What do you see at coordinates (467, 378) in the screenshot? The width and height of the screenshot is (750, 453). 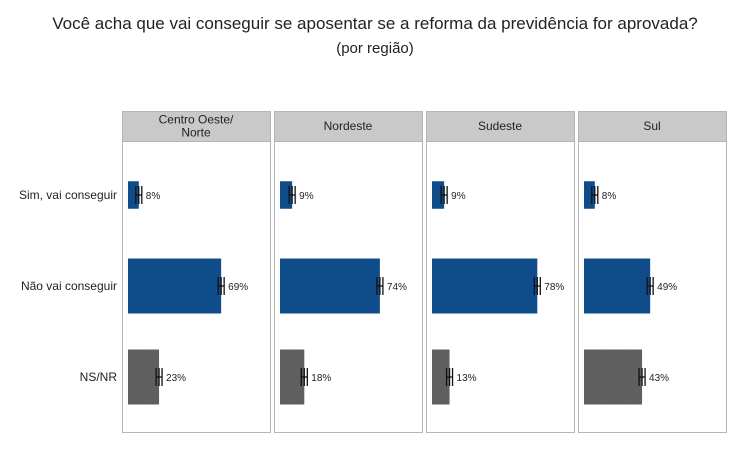 I see `data-label: 13%` at bounding box center [467, 378].